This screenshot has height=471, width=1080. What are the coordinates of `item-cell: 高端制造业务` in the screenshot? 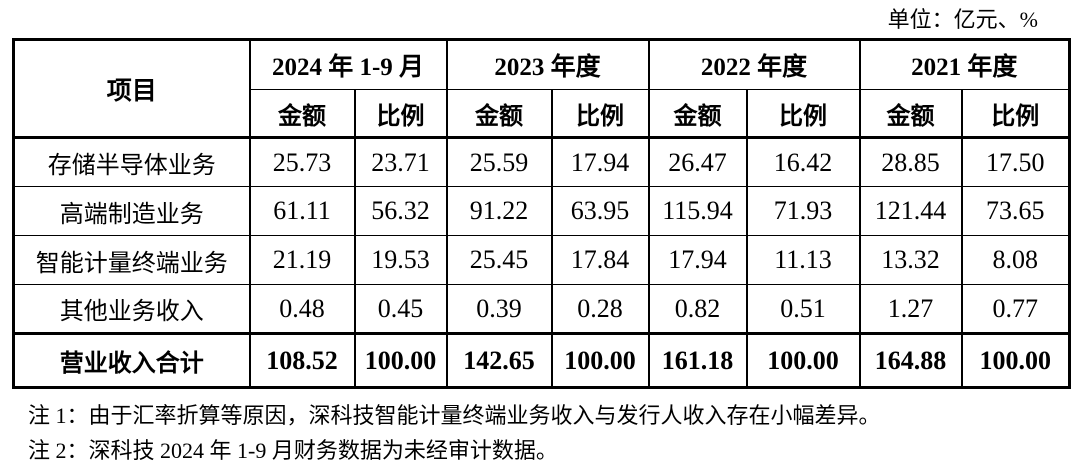 It's located at (131, 211).